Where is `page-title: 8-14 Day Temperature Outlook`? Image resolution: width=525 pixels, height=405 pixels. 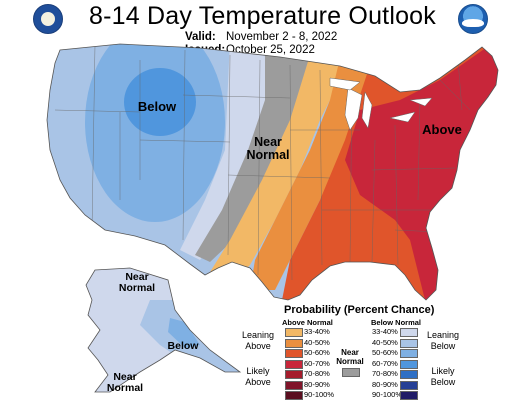
page-title: 8-14 Day Temperature Outlook is located at coordinates (262, 16).